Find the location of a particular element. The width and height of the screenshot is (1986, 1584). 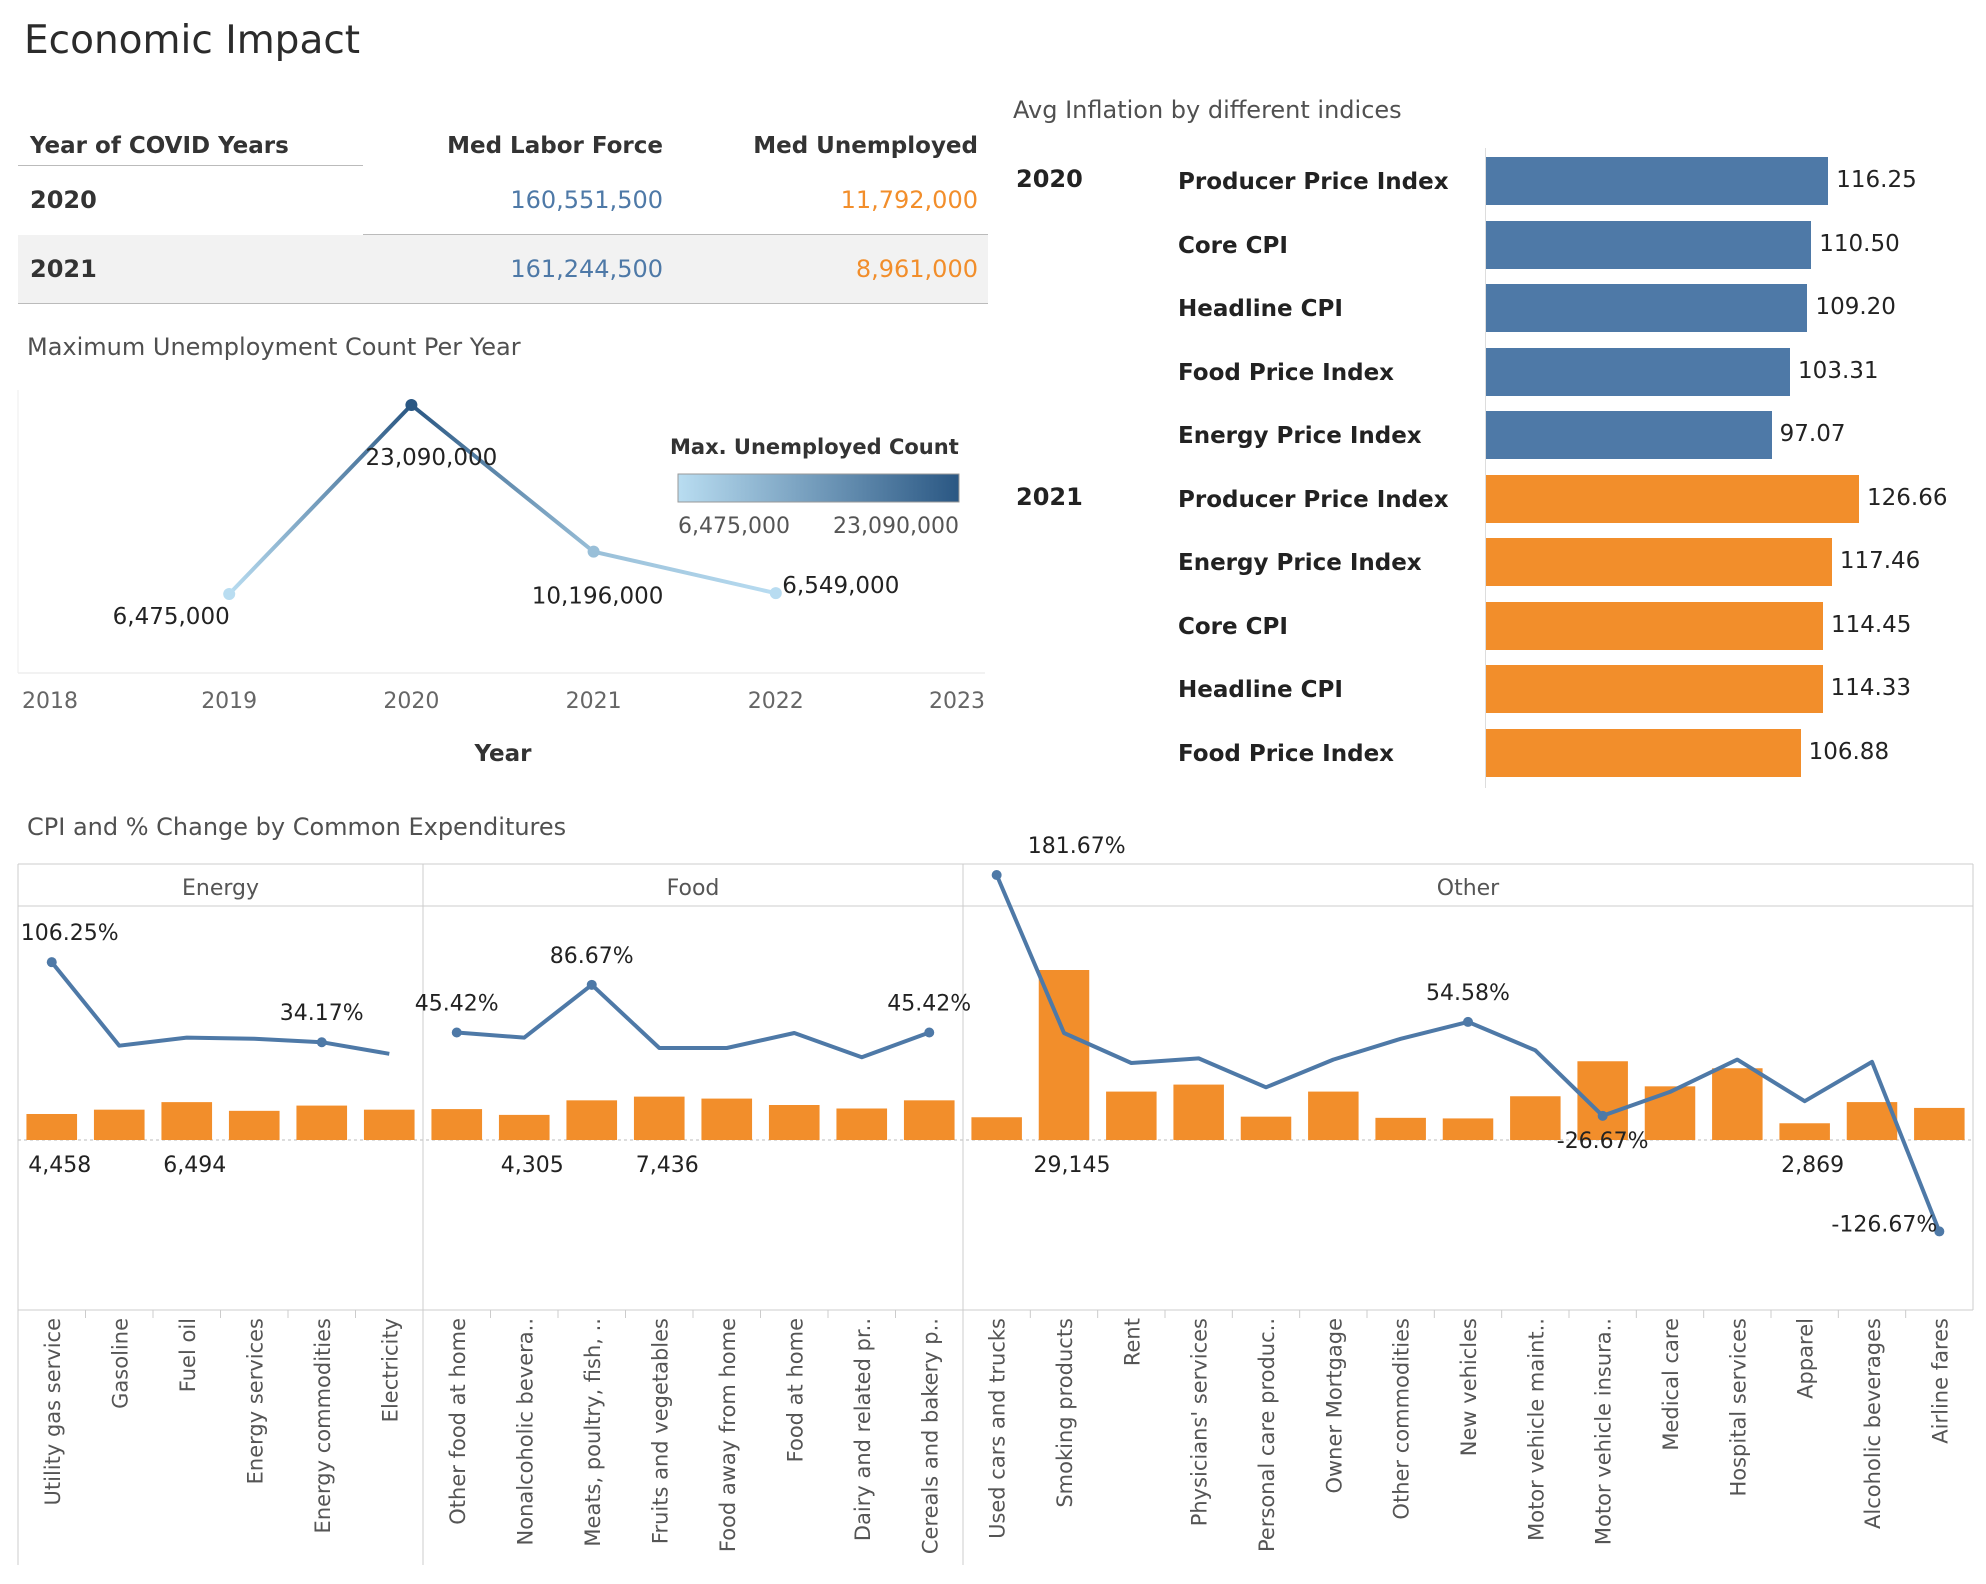

category-label: Motor vehicle insura.. is located at coordinates (1604, 1431).